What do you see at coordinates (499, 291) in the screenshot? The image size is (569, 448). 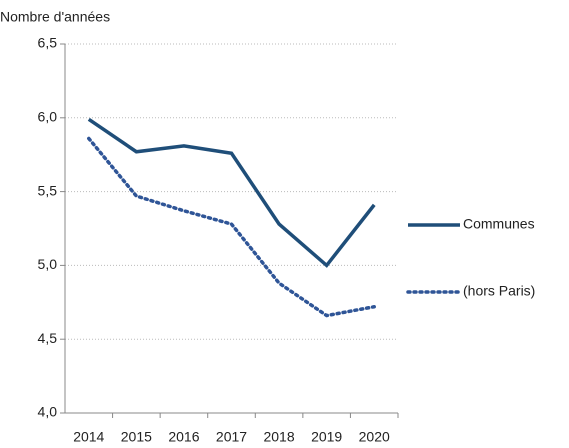 I see `legend-label: (hors Paris)` at bounding box center [499, 291].